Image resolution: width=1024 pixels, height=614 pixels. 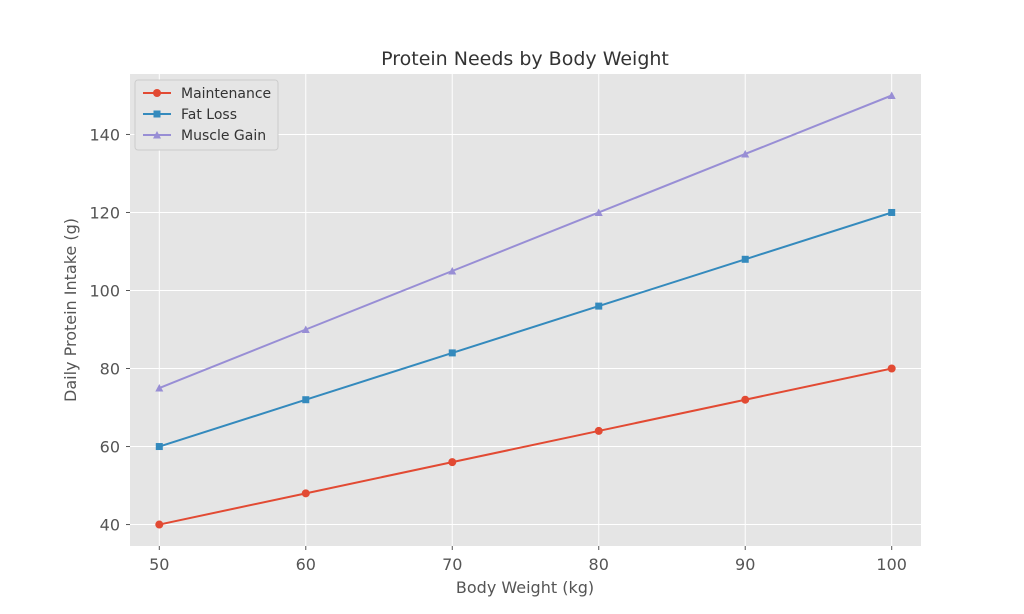 What do you see at coordinates (891, 564) in the screenshot?
I see `x-tick-label: 100` at bounding box center [891, 564].